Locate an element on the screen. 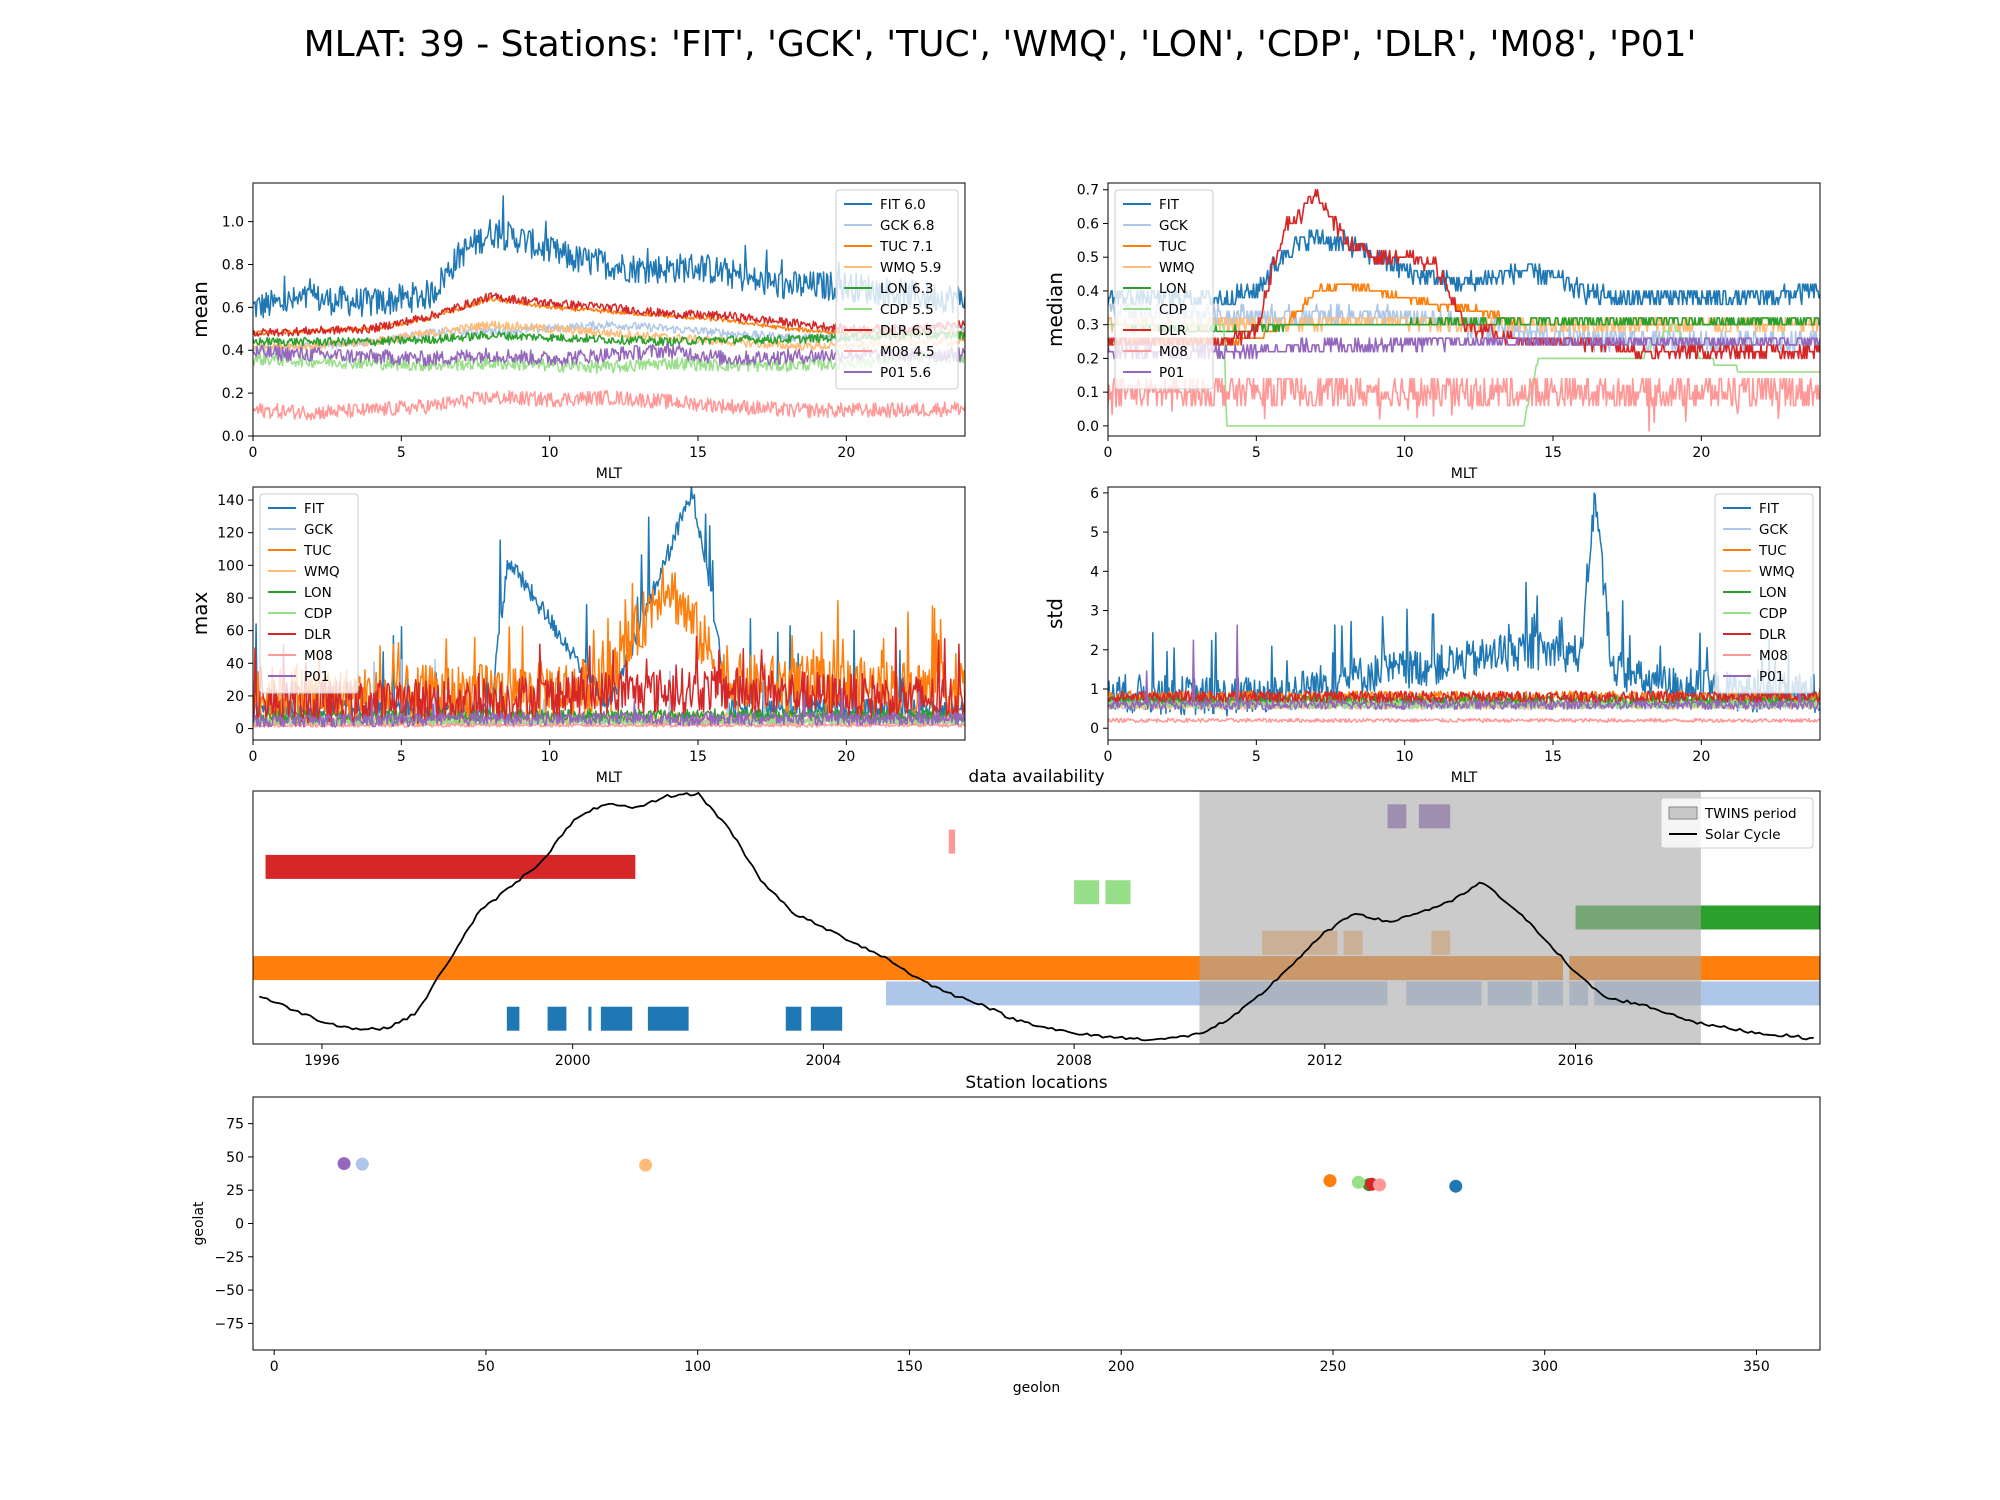 The width and height of the screenshot is (2000, 1500). median-legend-entry: CDP is located at coordinates (1173, 310).